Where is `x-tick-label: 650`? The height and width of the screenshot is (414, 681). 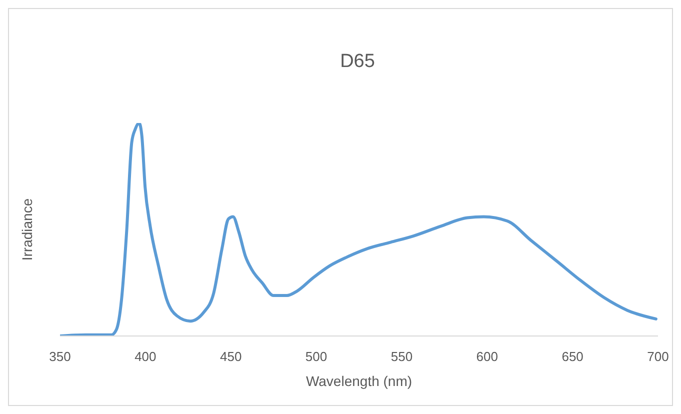
x-tick-label: 650 is located at coordinates (573, 356).